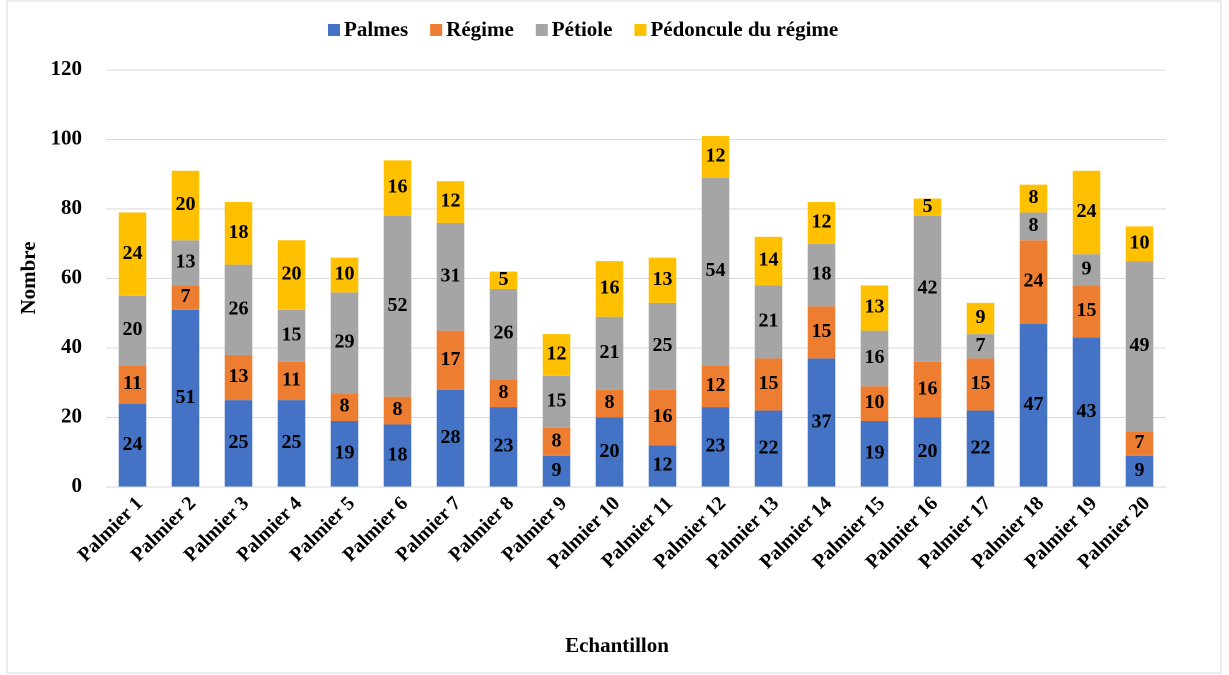  I want to click on y-tick-label: 20, so click(71, 415).